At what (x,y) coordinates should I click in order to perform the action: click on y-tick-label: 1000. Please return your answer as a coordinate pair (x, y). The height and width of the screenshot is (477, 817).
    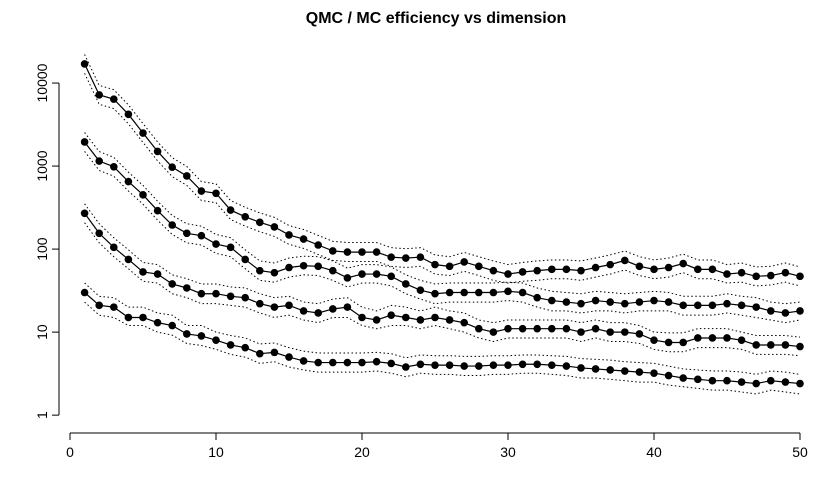
    Looking at the image, I should click on (42, 165).